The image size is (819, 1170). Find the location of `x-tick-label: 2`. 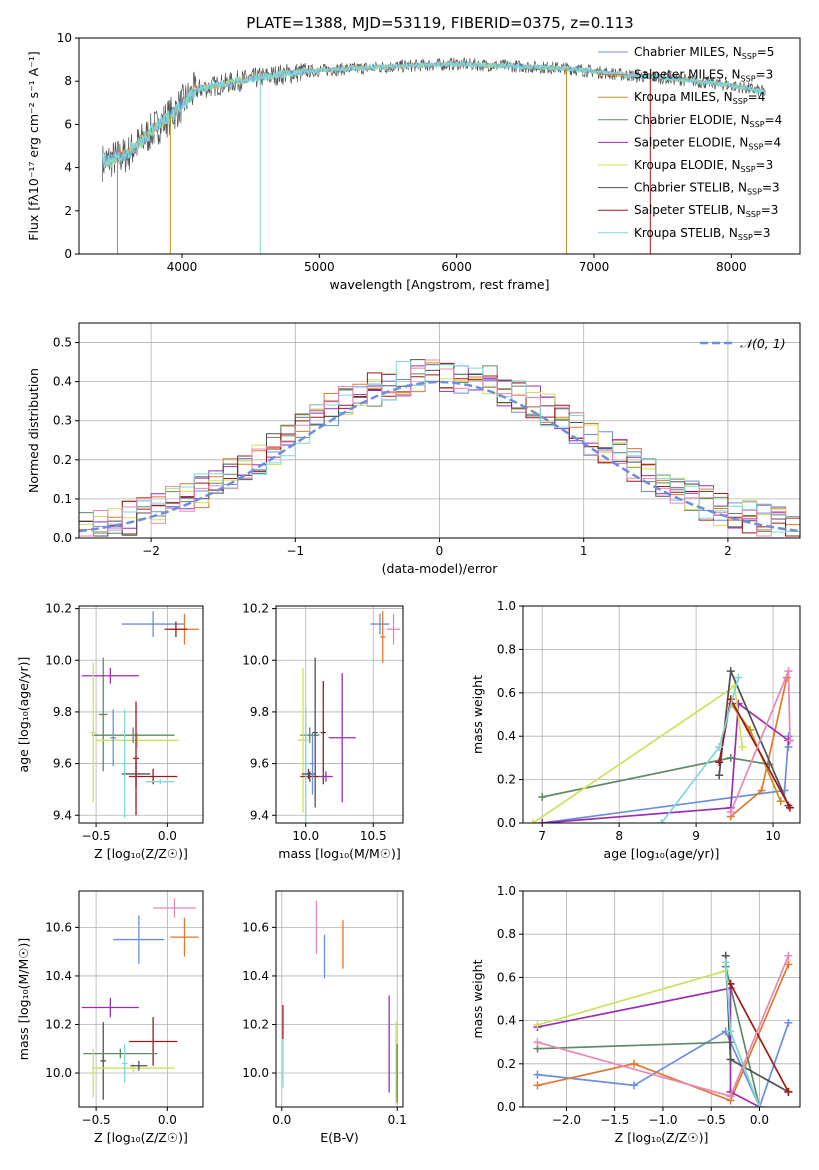

x-tick-label: 2 is located at coordinates (728, 551).